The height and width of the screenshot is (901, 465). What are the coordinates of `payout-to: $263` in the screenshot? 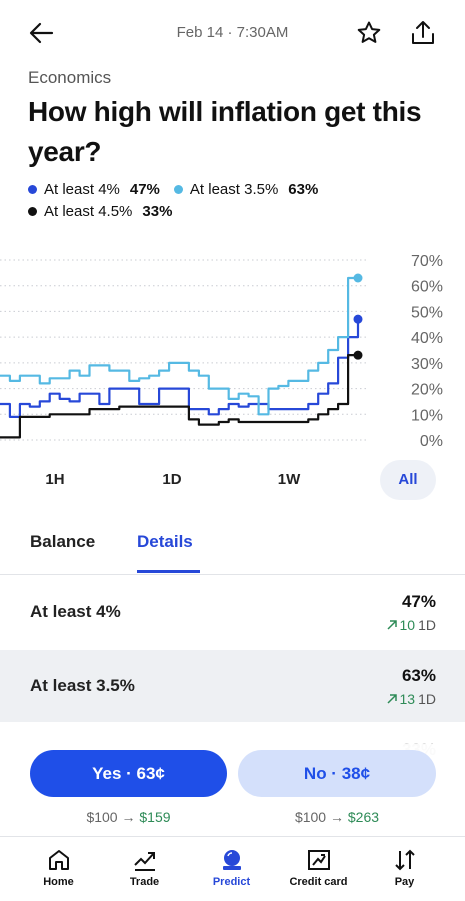 It's located at (363, 817).